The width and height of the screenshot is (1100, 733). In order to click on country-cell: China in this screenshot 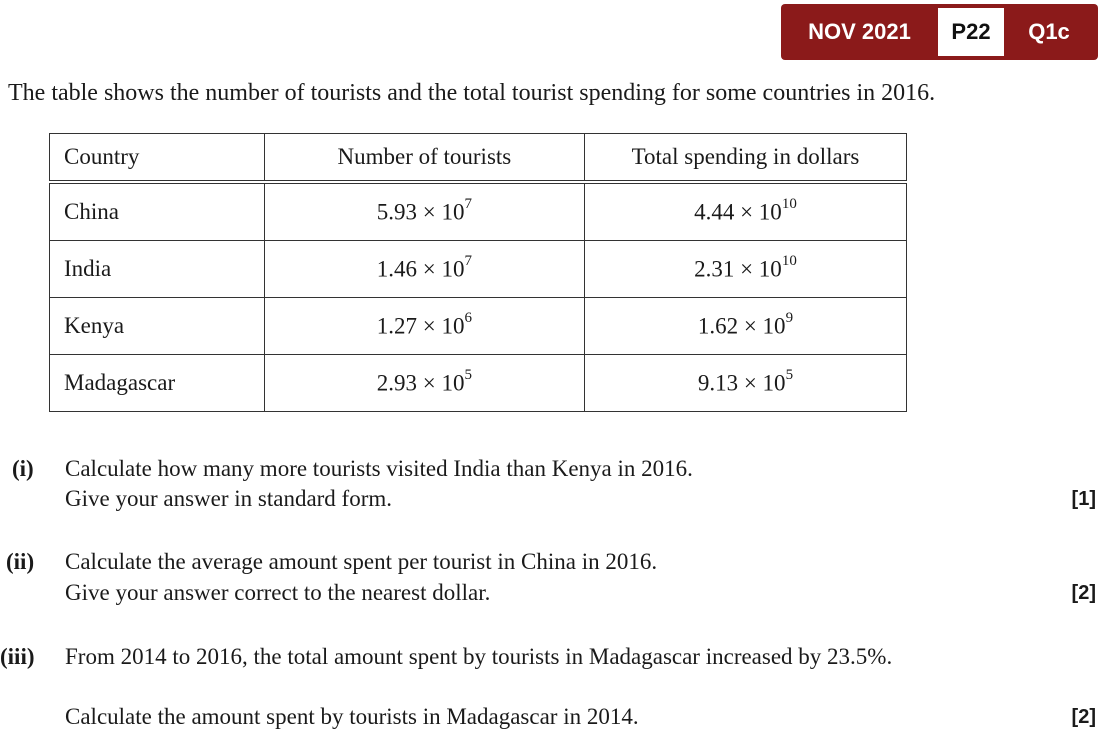, I will do `click(157, 211)`.